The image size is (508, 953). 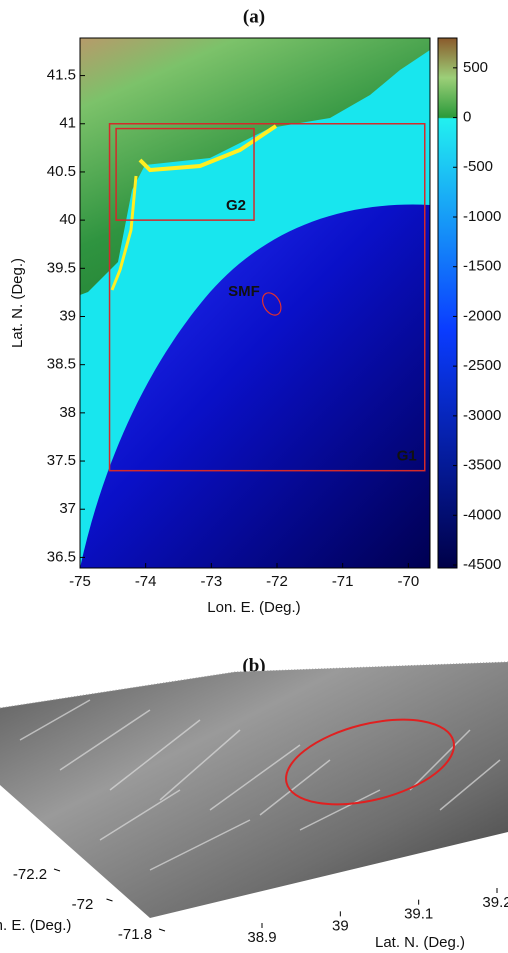 I want to click on grid-box-label: G2, so click(x=236, y=205).